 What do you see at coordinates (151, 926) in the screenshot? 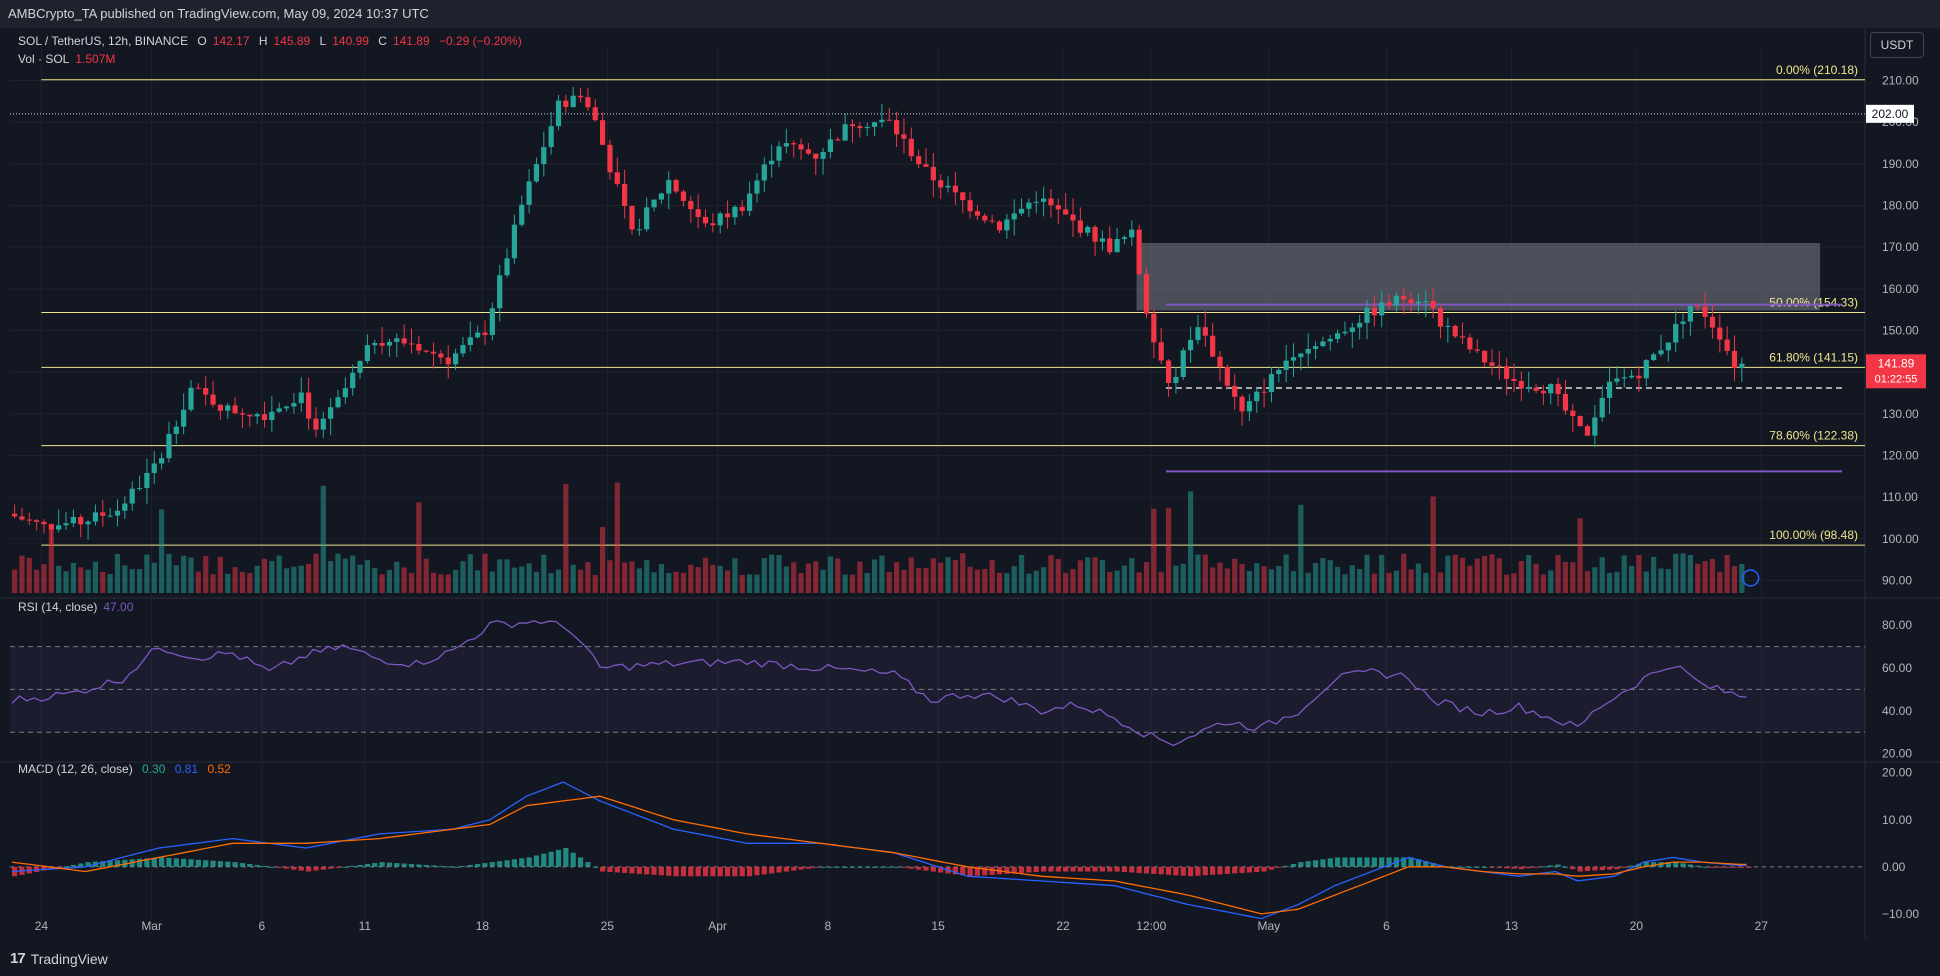
I see `time-tick-label: Mar` at bounding box center [151, 926].